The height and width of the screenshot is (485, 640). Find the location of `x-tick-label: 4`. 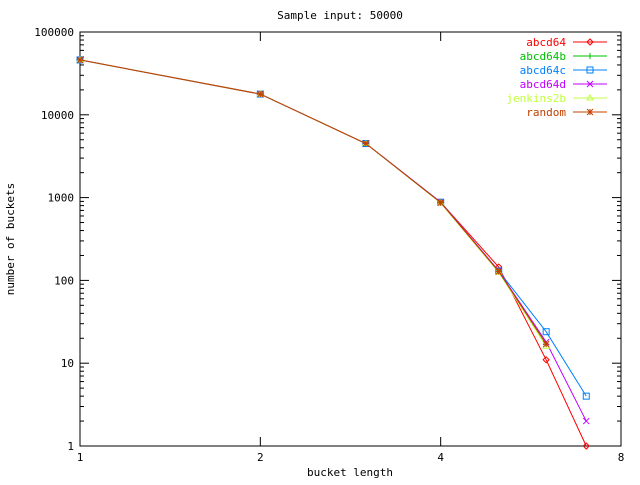

x-tick-label: 4 is located at coordinates (440, 457).